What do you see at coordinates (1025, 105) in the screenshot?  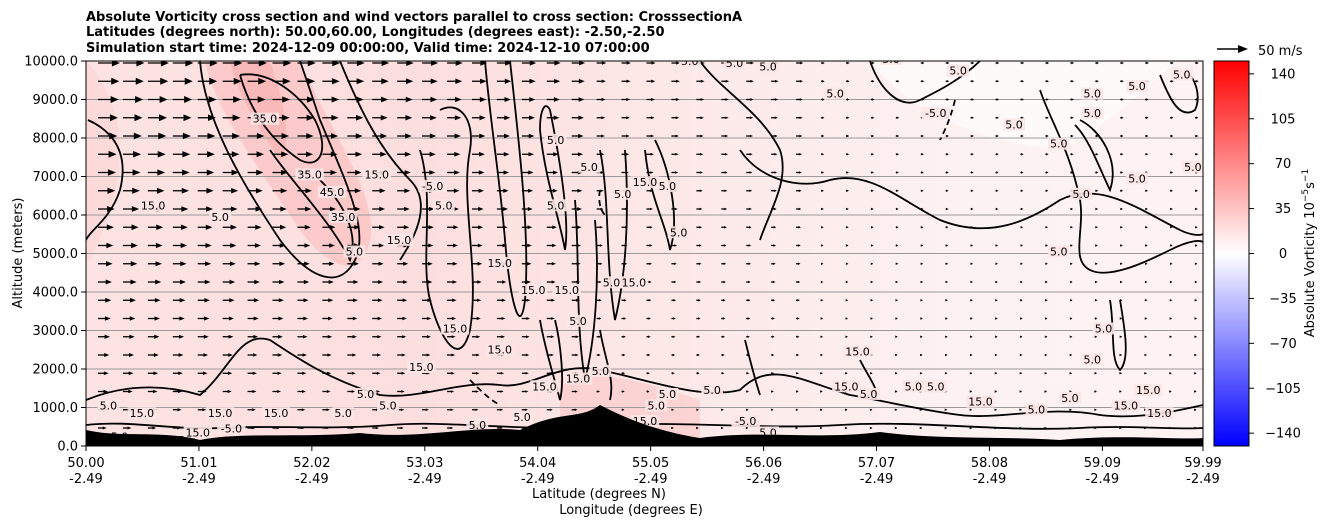 I see `vorticity-low-region` at bounding box center [1025, 105].